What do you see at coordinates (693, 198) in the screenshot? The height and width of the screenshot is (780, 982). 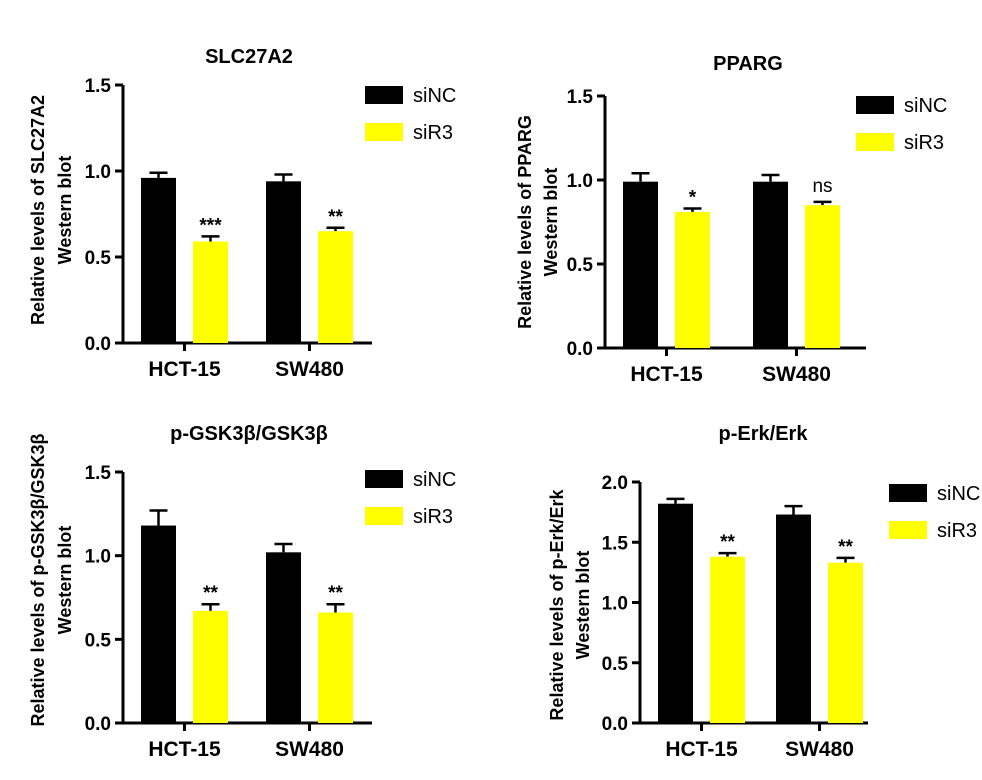 I see `significance-label: *` at bounding box center [693, 198].